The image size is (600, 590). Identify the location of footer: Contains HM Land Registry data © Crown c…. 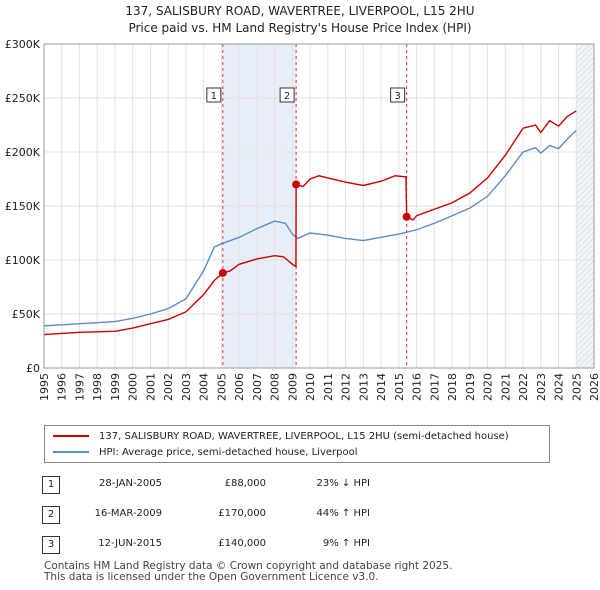
(248, 572).